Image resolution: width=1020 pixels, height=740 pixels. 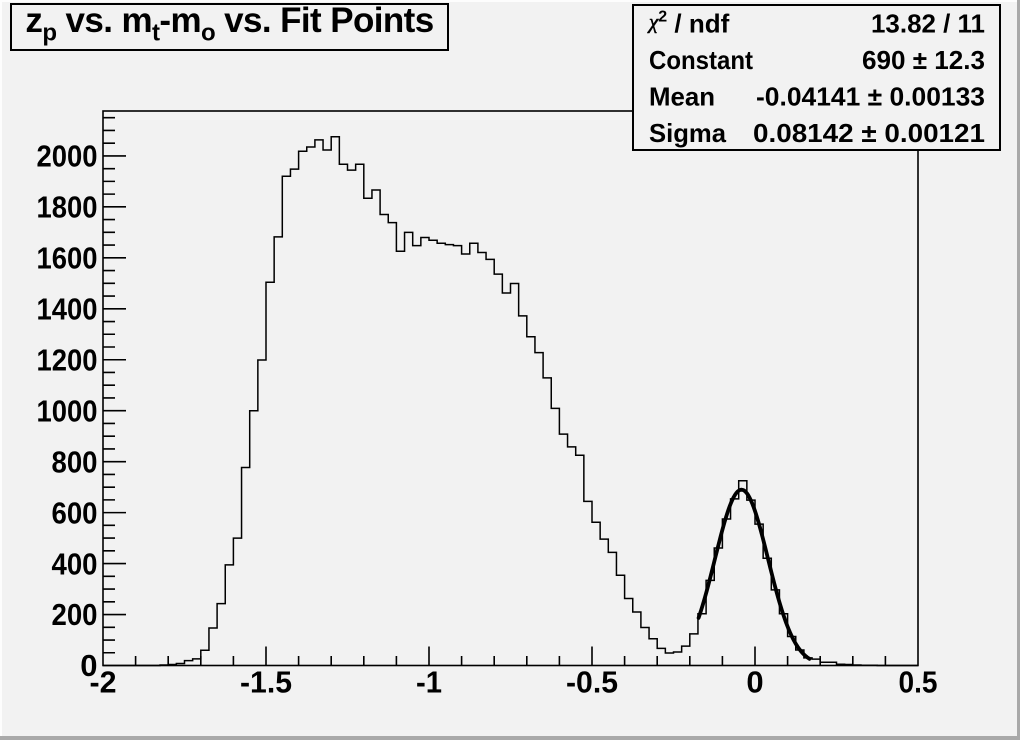 What do you see at coordinates (429, 682) in the screenshot?
I see `svg-text: -1` at bounding box center [429, 682].